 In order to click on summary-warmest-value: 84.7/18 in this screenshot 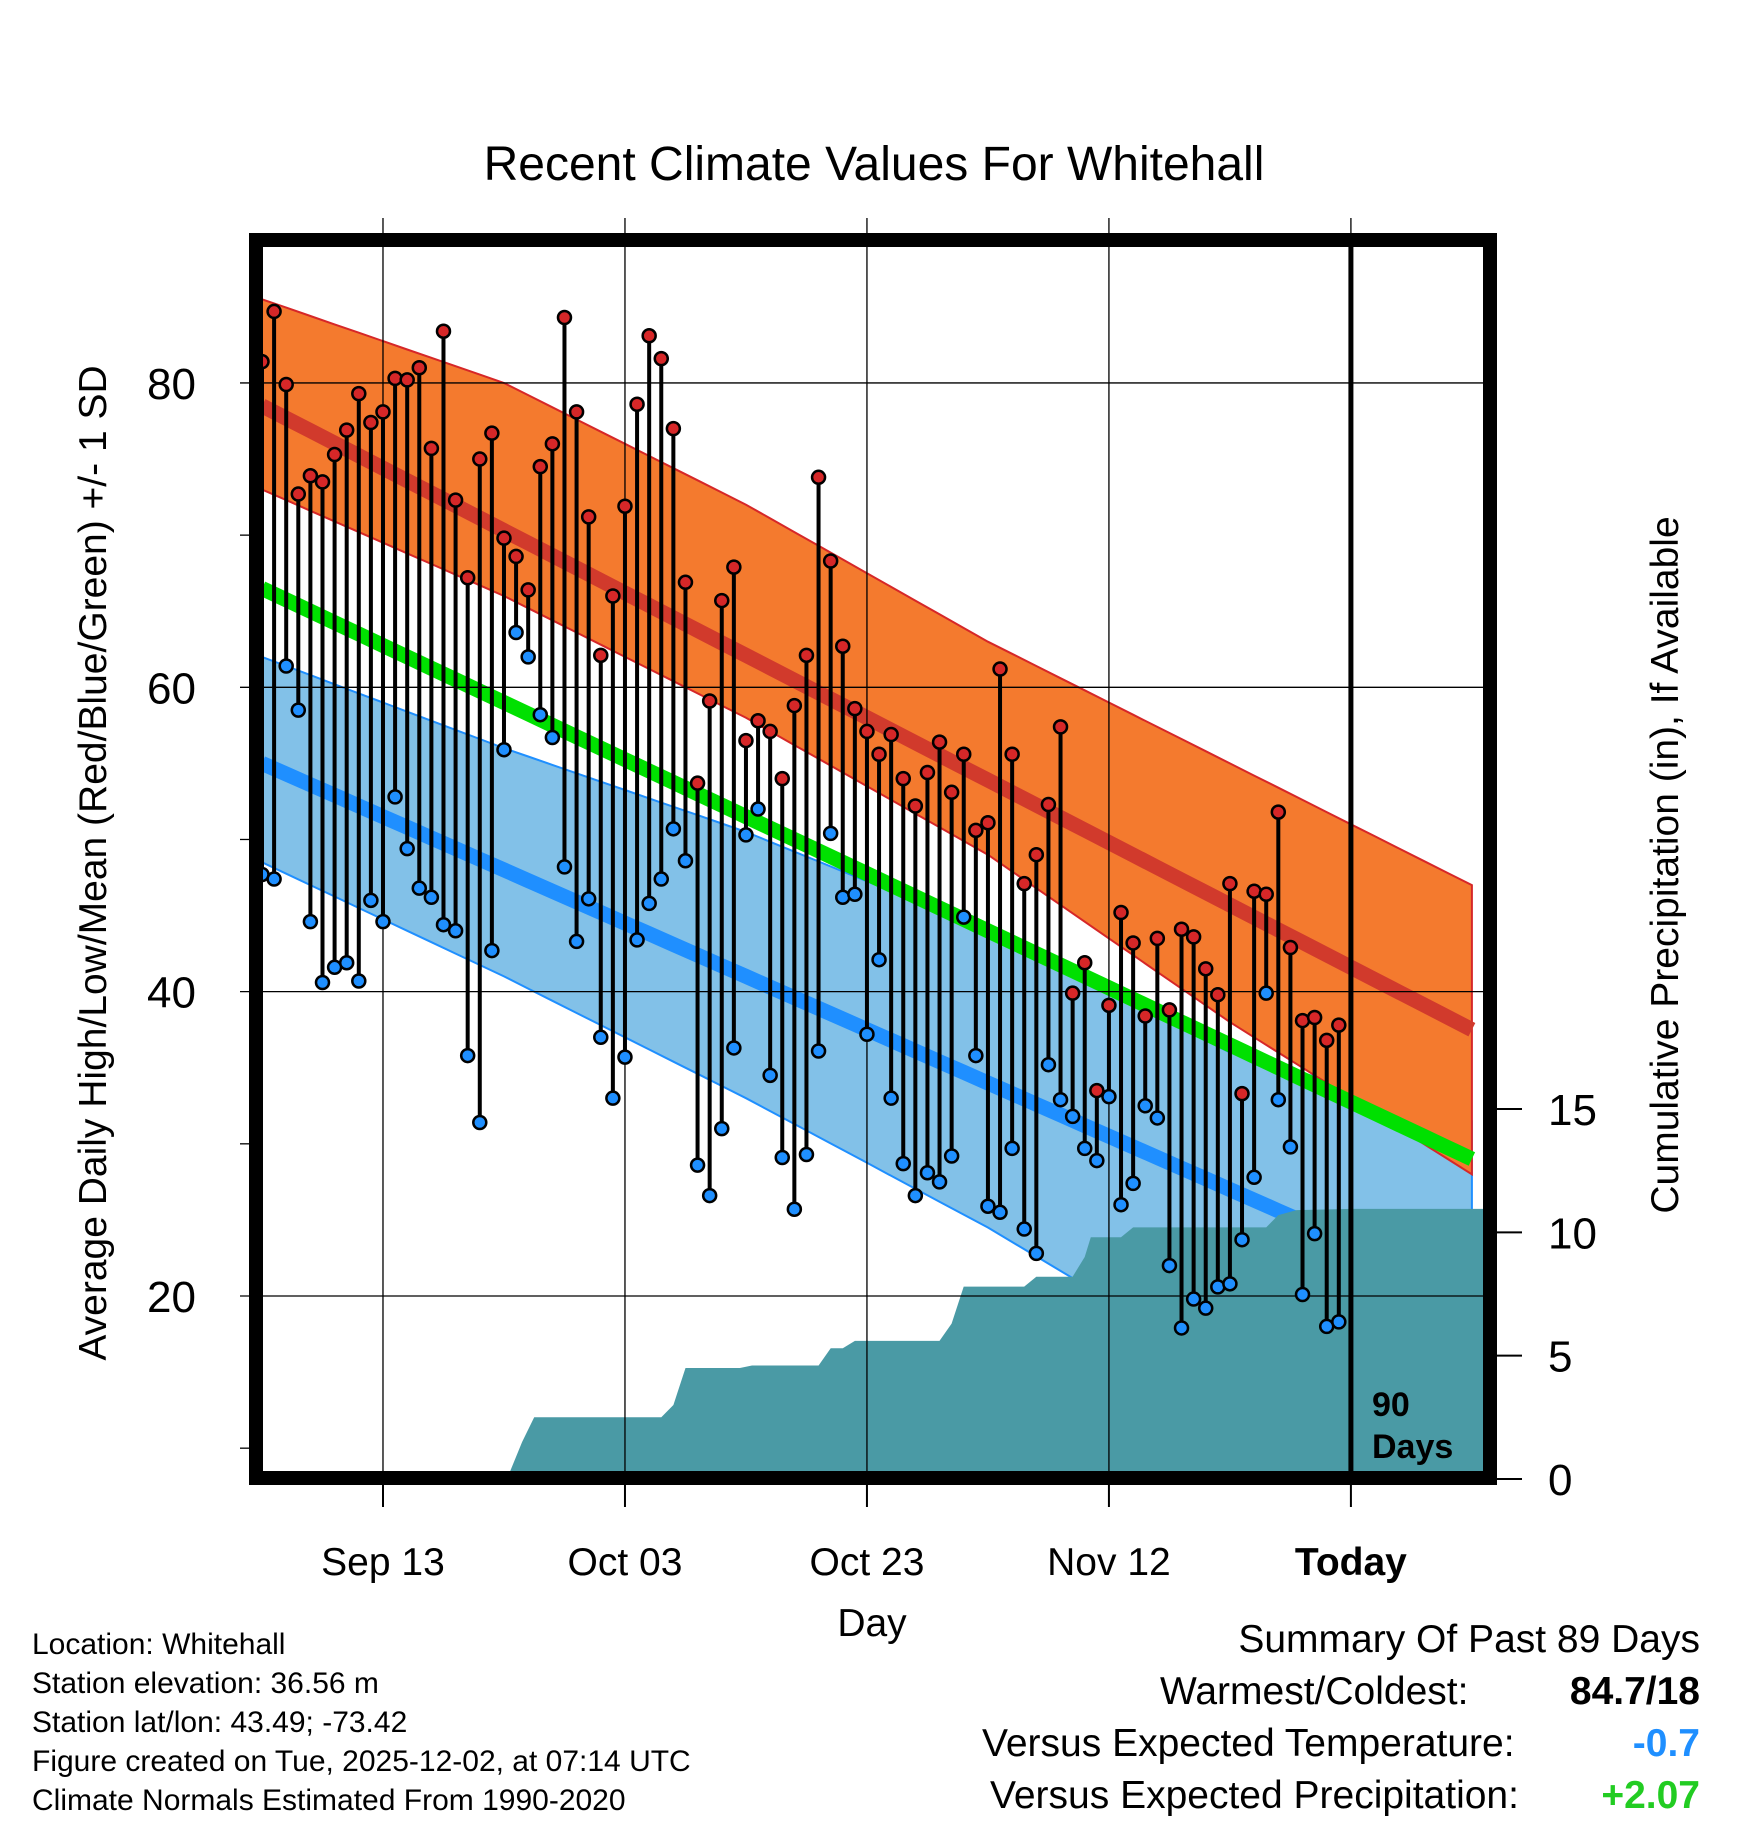, I will do `click(1634, 1691)`.